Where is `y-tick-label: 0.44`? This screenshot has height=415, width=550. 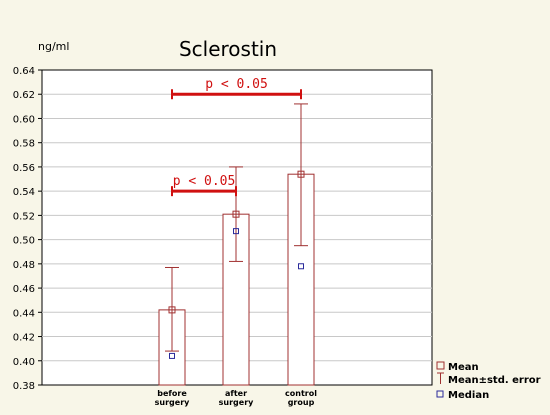 y-tick-label: 0.44 is located at coordinates (24, 313).